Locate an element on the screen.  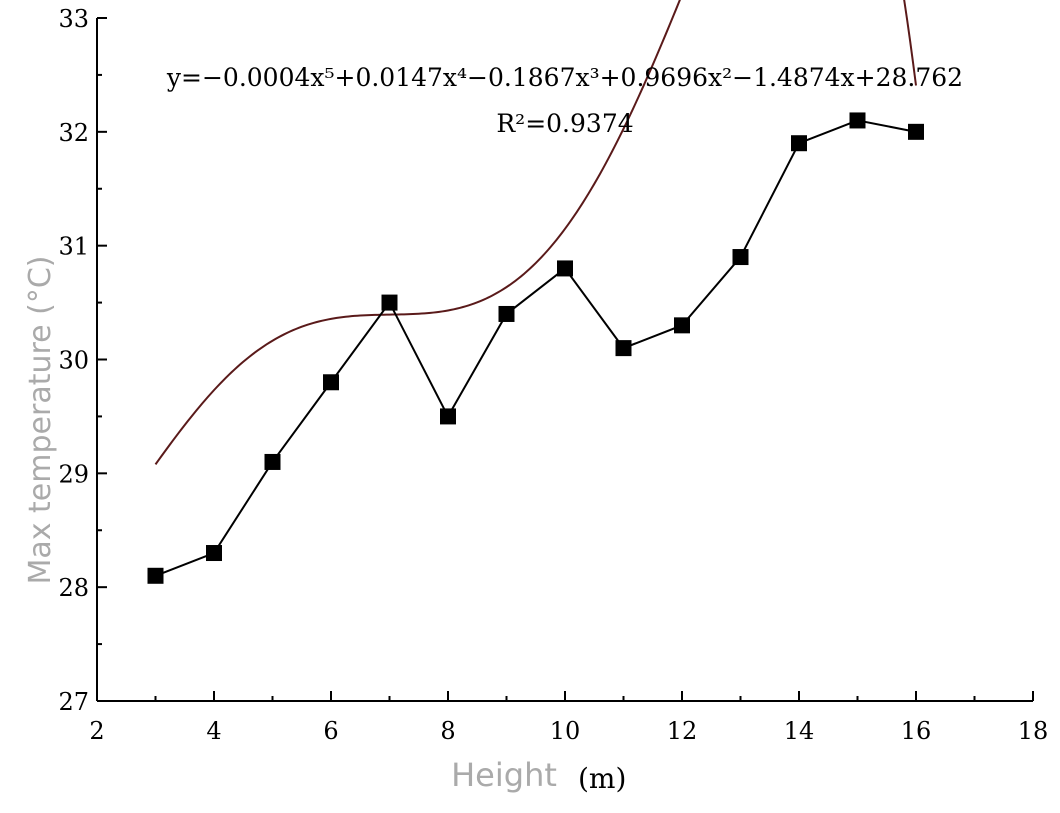
y-axis-title: Max temperature (°C) is located at coordinates (40, 419).